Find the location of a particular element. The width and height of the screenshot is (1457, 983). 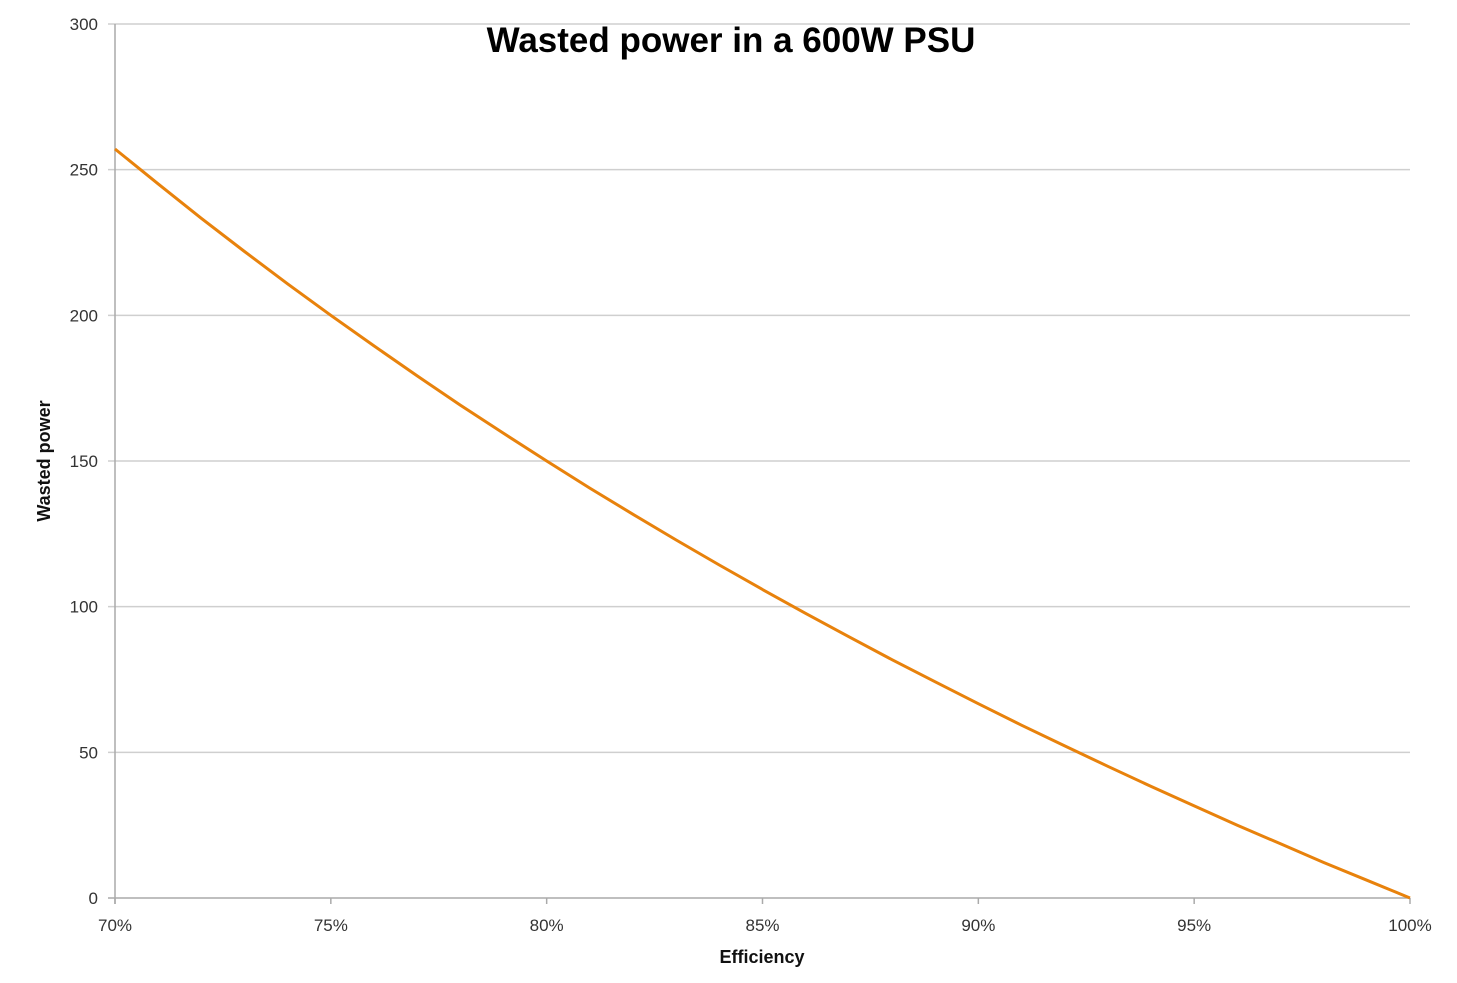

x-tick-label: 100% is located at coordinates (1409, 925).